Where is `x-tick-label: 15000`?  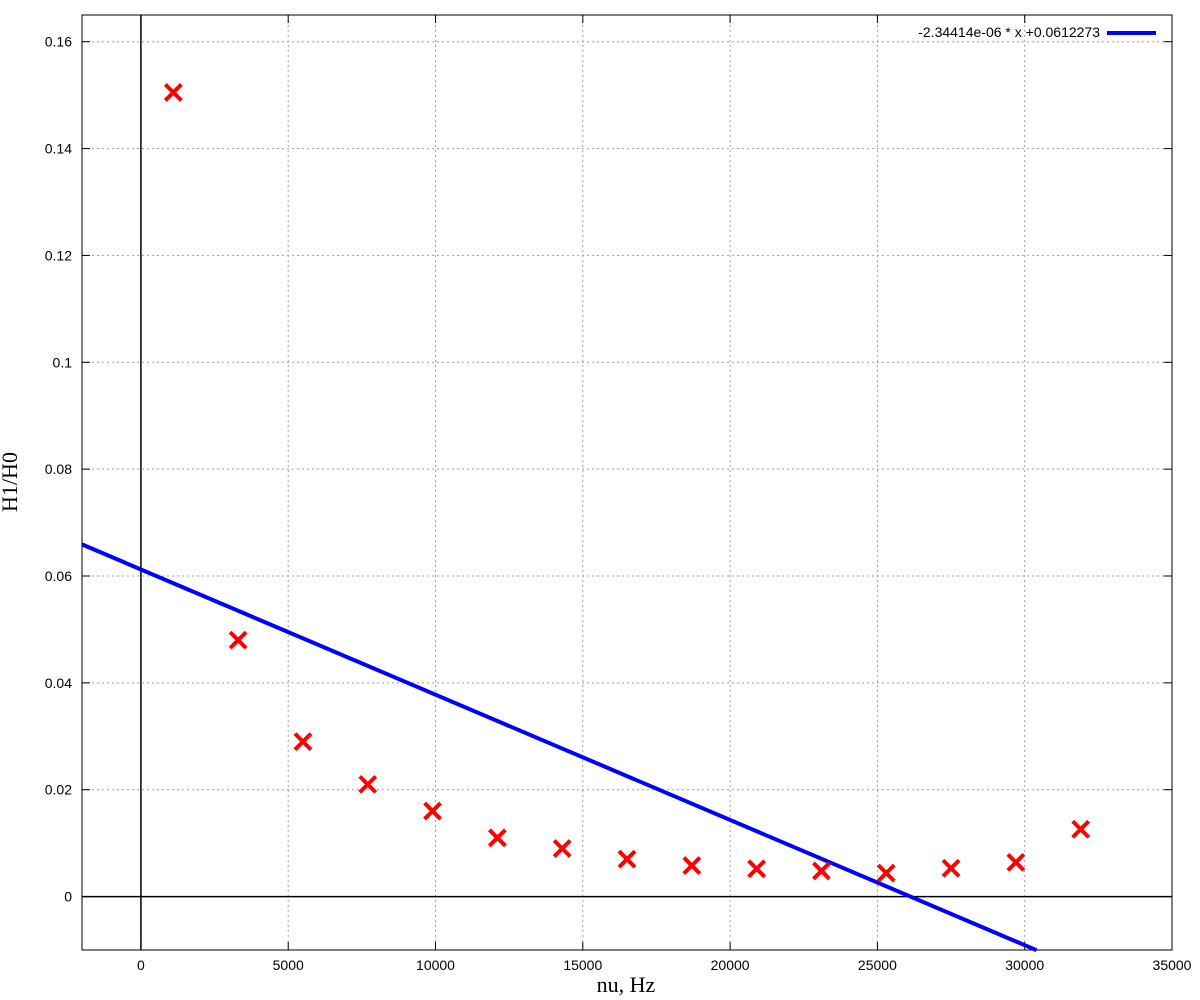
x-tick-label: 15000 is located at coordinates (582, 965).